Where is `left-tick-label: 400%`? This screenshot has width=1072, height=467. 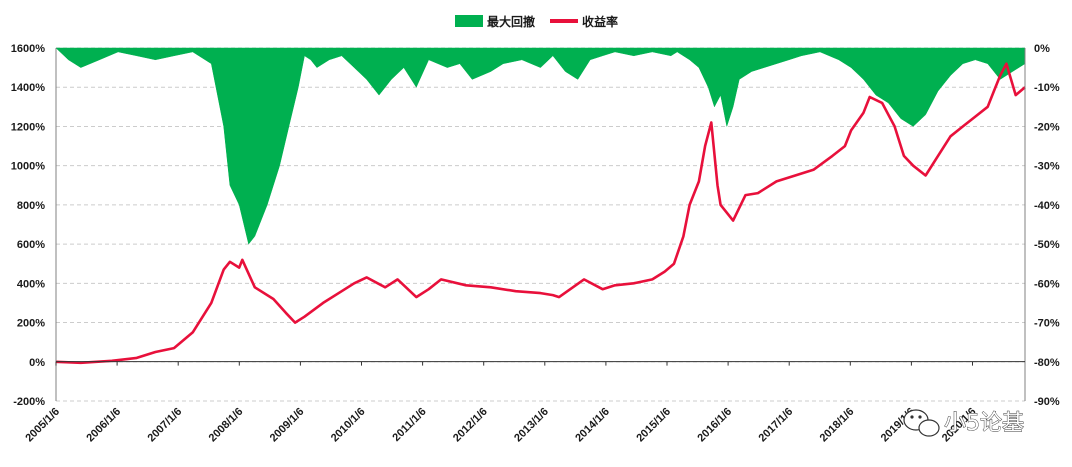
left-tick-label: 400% is located at coordinates (31, 284).